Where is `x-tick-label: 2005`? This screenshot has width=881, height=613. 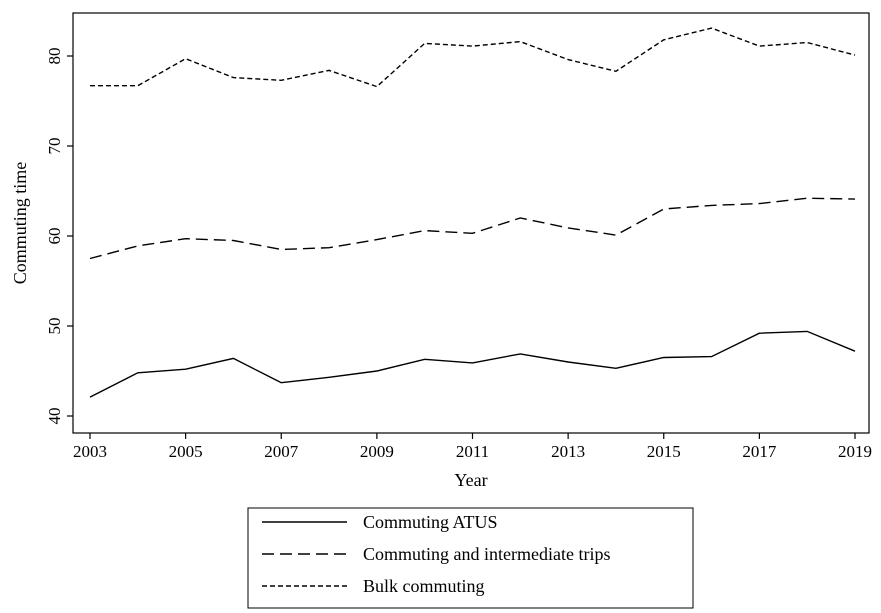
x-tick-label: 2005 is located at coordinates (186, 451).